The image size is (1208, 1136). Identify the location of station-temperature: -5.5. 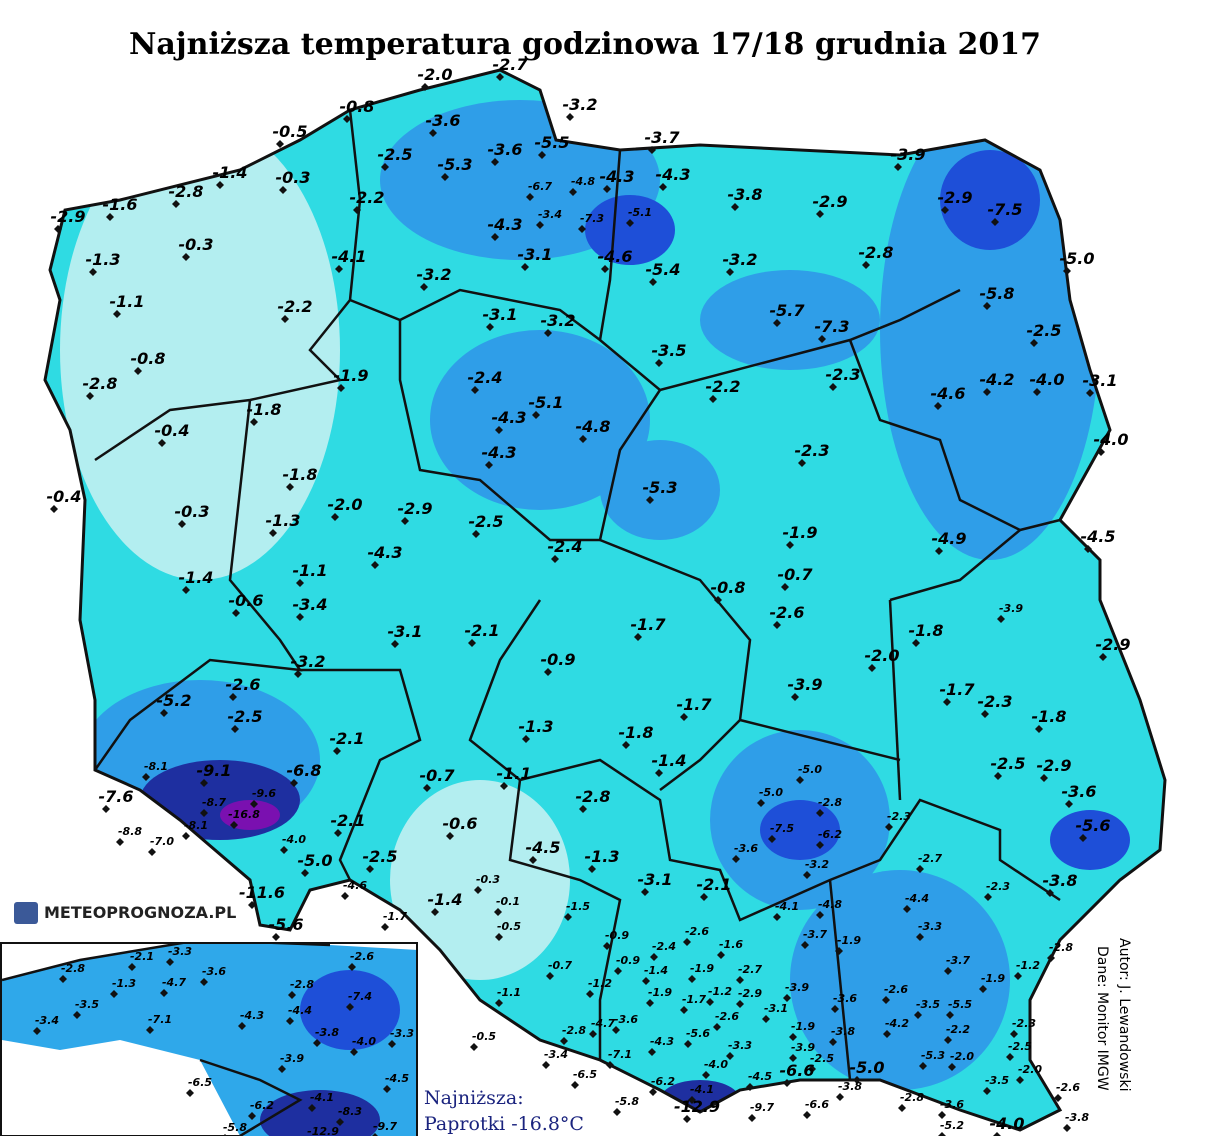
(960, 1004).